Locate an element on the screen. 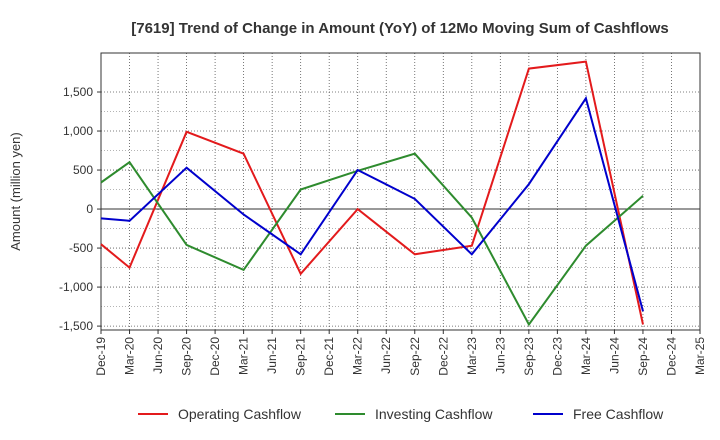  legend-label: Investing Cashflow is located at coordinates (434, 414).